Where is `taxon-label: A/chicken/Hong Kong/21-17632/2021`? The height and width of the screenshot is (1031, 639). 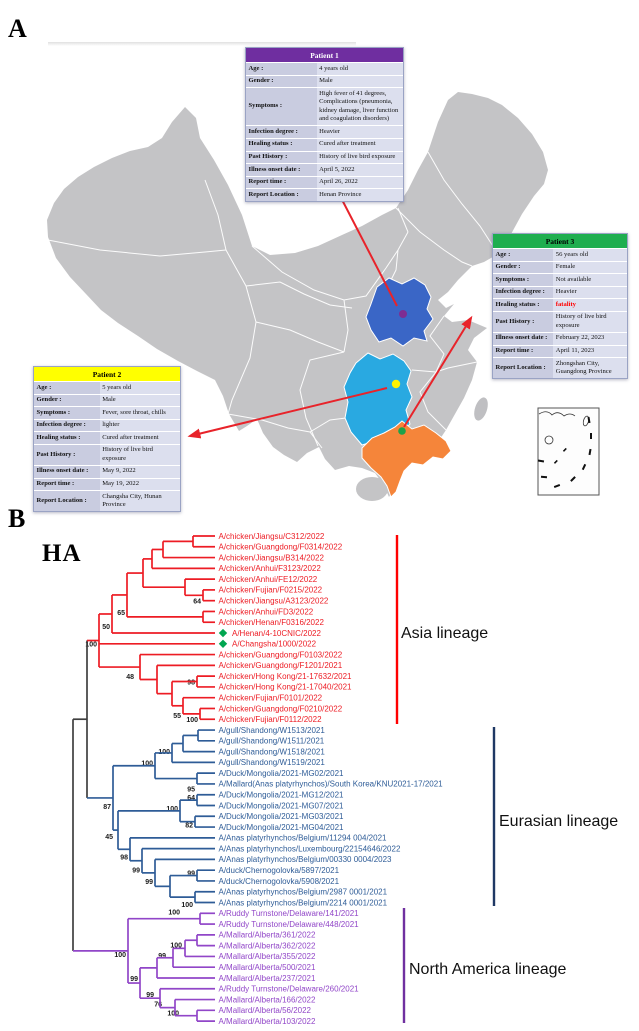
taxon-label: A/chicken/Hong Kong/21-17632/2021 is located at coordinates (286, 676).